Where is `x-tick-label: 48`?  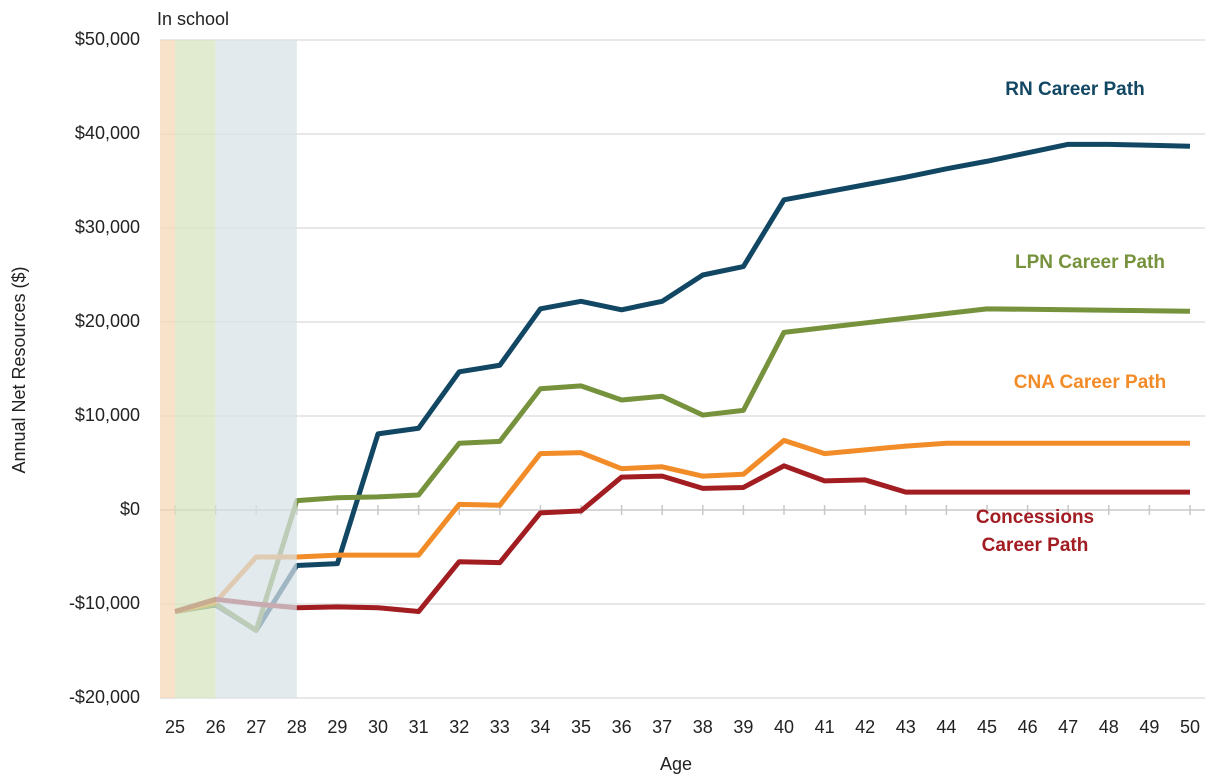 x-tick-label: 48 is located at coordinates (1109, 727).